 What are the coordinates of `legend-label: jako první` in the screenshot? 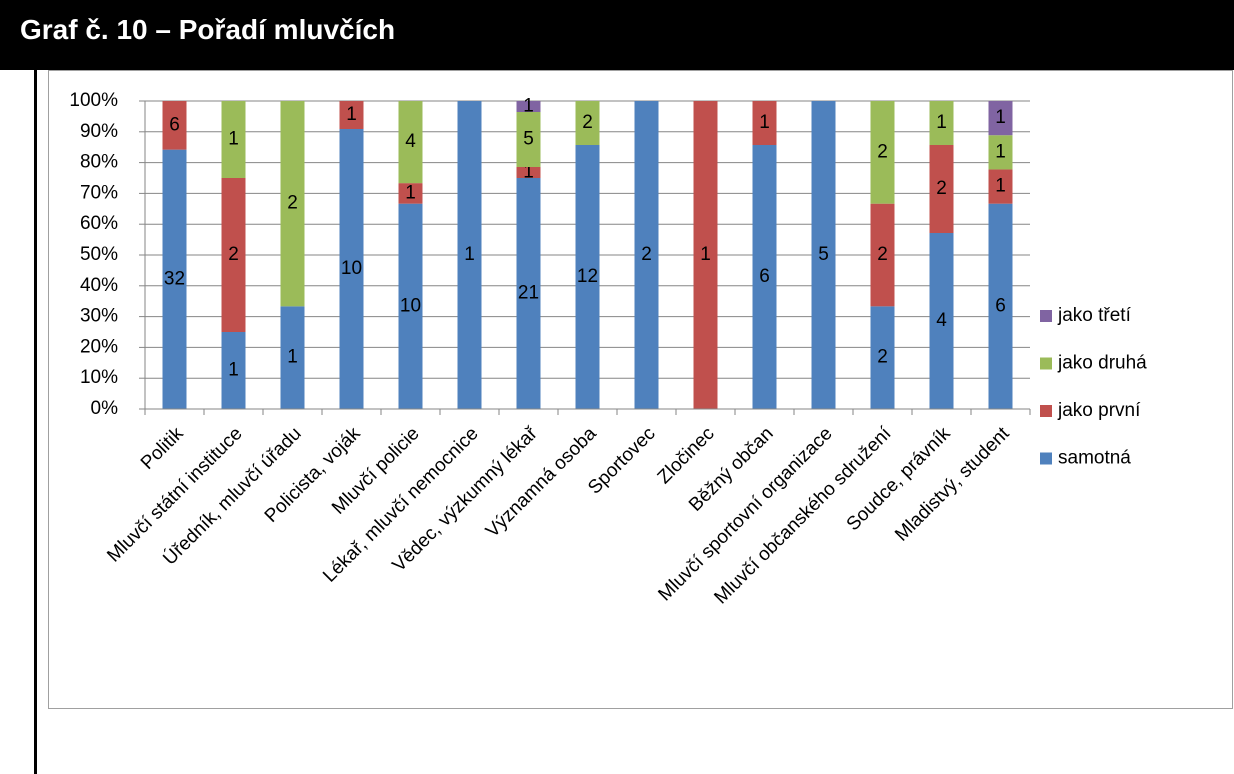 It's located at (1099, 410).